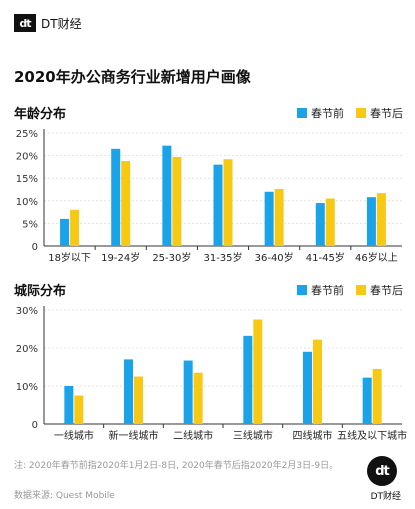 Image resolution: width=415 pixels, height=509 pixels. What do you see at coordinates (25, 23) in the screenshot?
I see `dt-logo-icon: dt` at bounding box center [25, 23].